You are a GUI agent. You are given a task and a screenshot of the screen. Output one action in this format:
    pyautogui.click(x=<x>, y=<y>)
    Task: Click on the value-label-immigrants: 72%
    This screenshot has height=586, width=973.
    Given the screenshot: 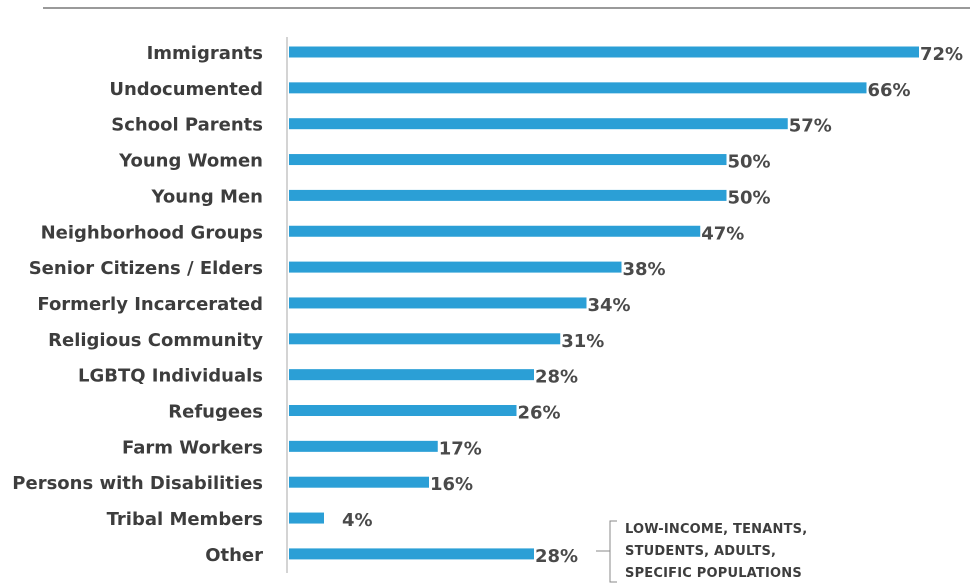 What is the action you would take?
    pyautogui.click(x=941, y=54)
    